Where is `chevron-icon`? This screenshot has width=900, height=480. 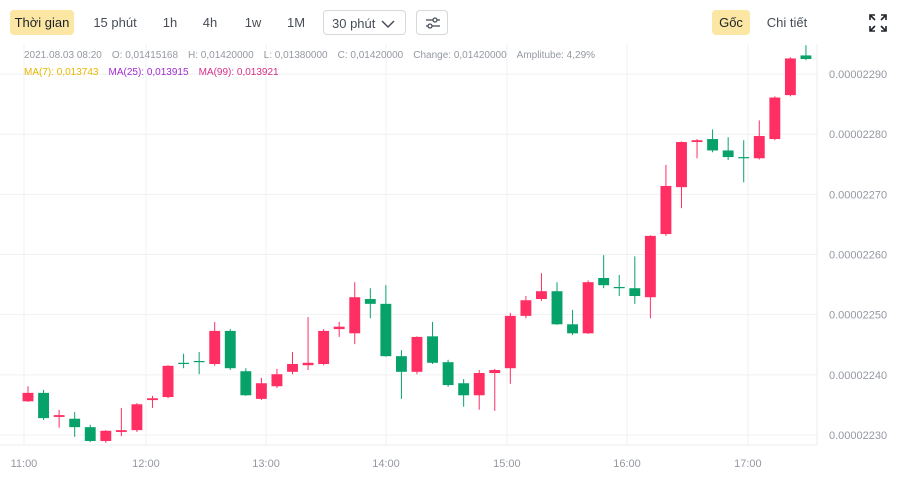 chevron-icon is located at coordinates (388, 24).